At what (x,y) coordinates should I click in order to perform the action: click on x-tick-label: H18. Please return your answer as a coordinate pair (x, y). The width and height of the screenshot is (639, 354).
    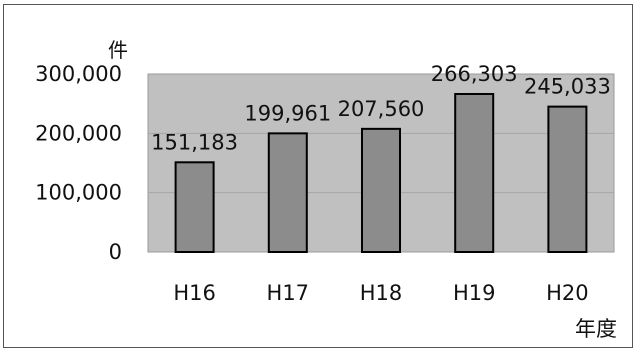
    Looking at the image, I should click on (381, 293).